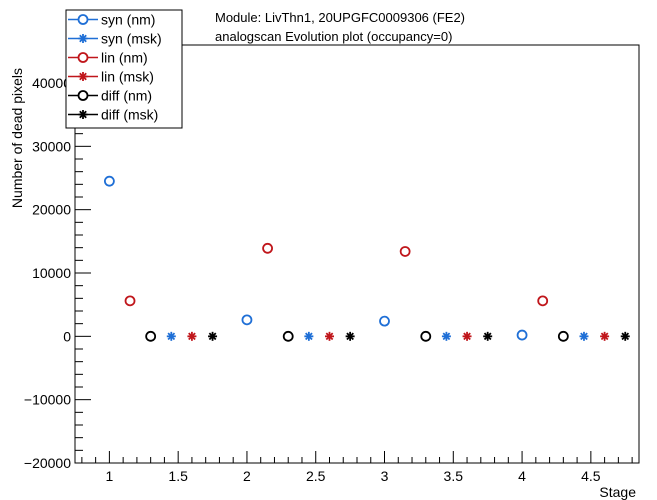  Describe the element at coordinates (247, 476) in the screenshot. I see `x-tick-label: 2` at that location.